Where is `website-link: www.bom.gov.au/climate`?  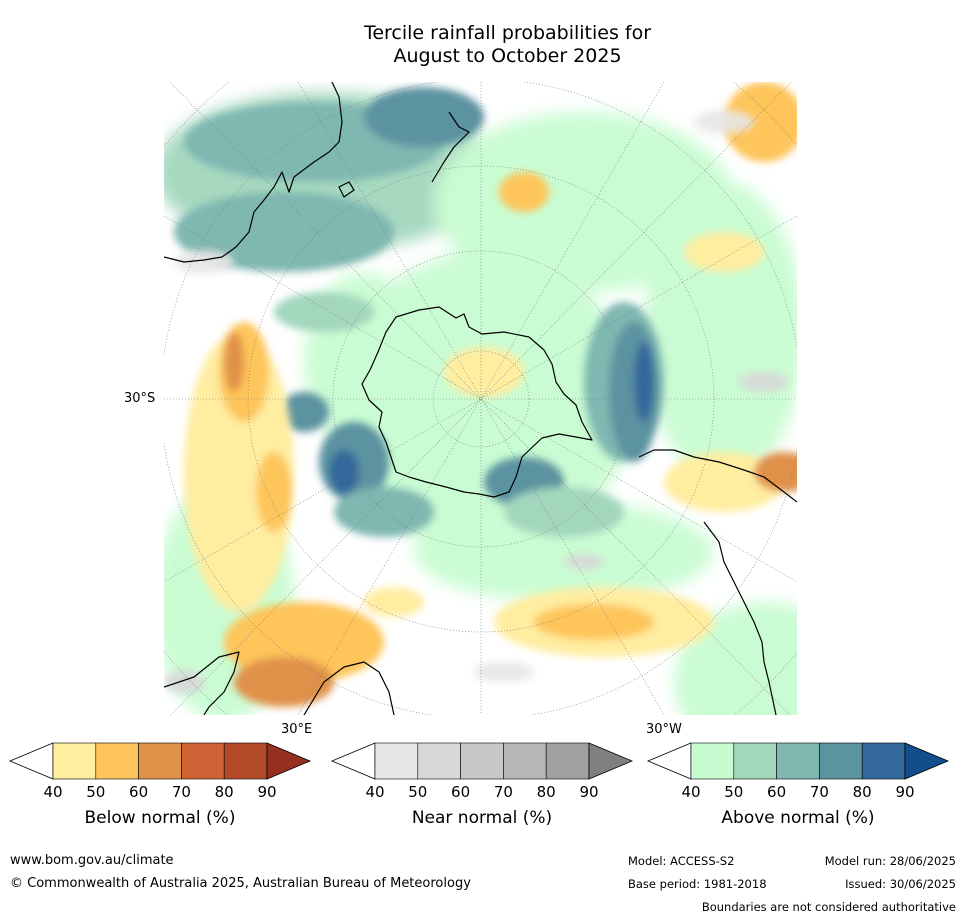 website-link: www.bom.gov.au/climate is located at coordinates (92, 860).